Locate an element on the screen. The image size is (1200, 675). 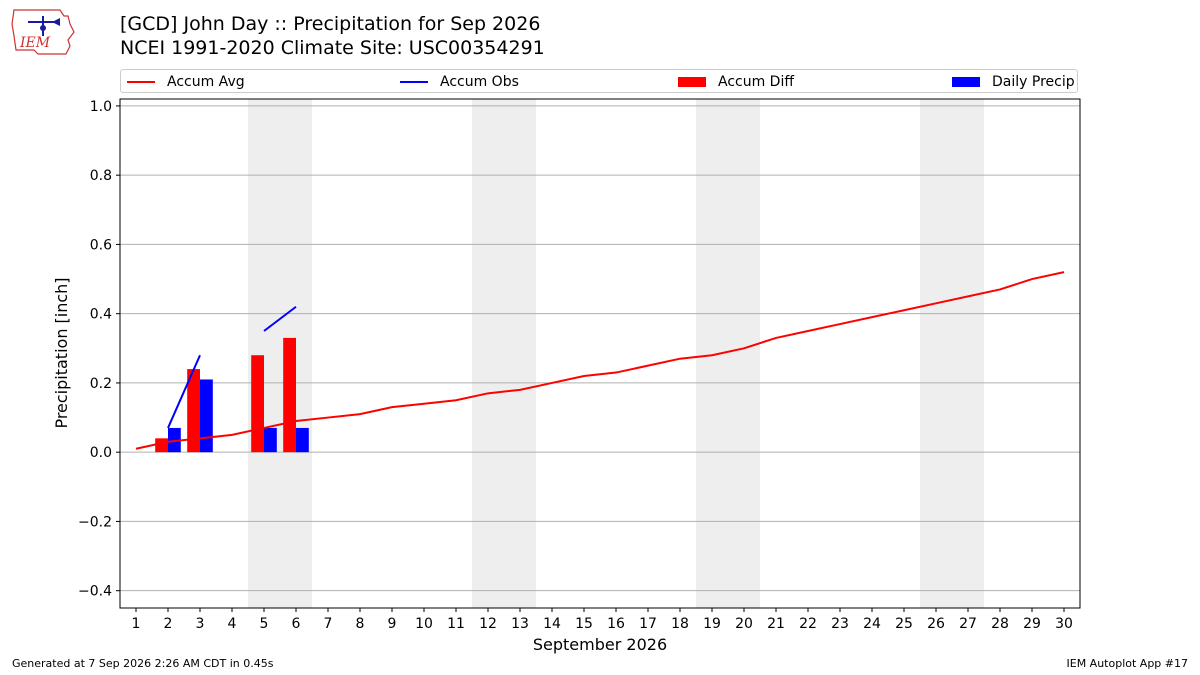
x-tick-label: 20 is located at coordinates (744, 624).